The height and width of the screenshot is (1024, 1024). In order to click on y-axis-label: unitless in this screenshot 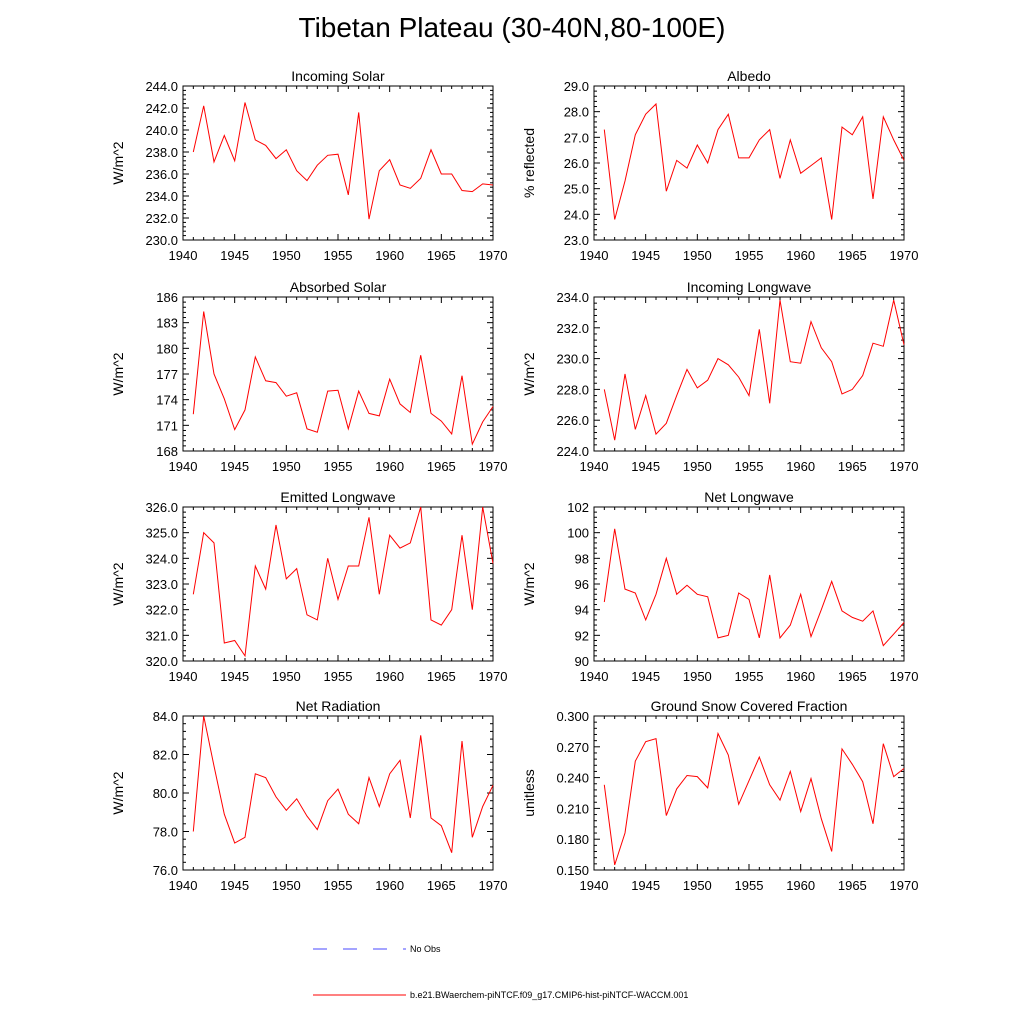, I will do `click(529, 792)`.